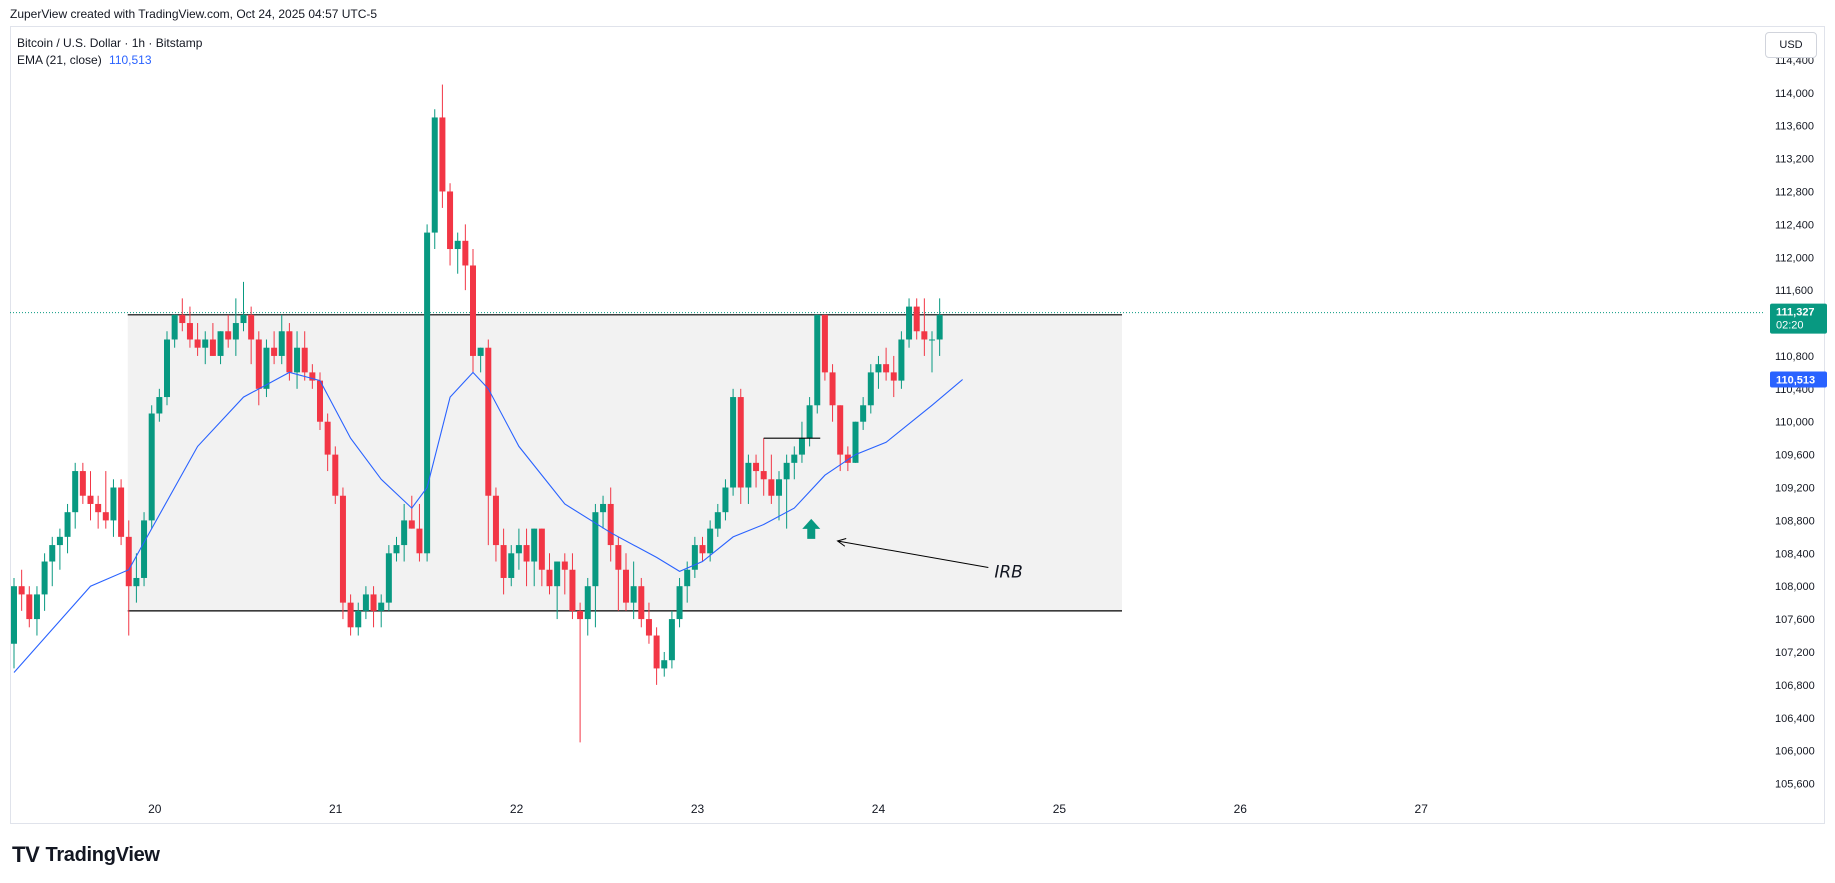 The image size is (1835, 883). Describe the element at coordinates (1798, 379) in the screenshot. I see `ema-price-tag` at that location.